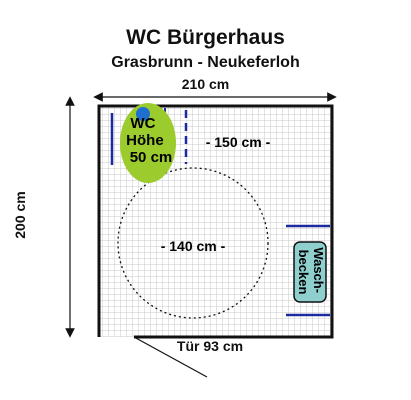  What do you see at coordinates (318, 270) in the screenshot?
I see `sink-label-1: Wasch-` at bounding box center [318, 270].